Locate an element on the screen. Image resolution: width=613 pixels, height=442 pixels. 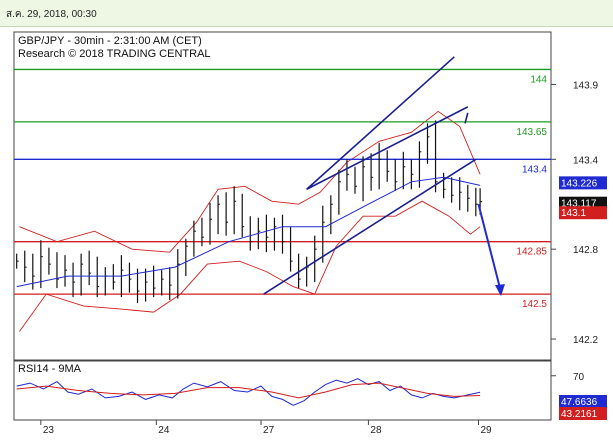
chart-title: GBP/JPY - 30min - 2:31:00 AM (CET) is located at coordinates (110, 41).